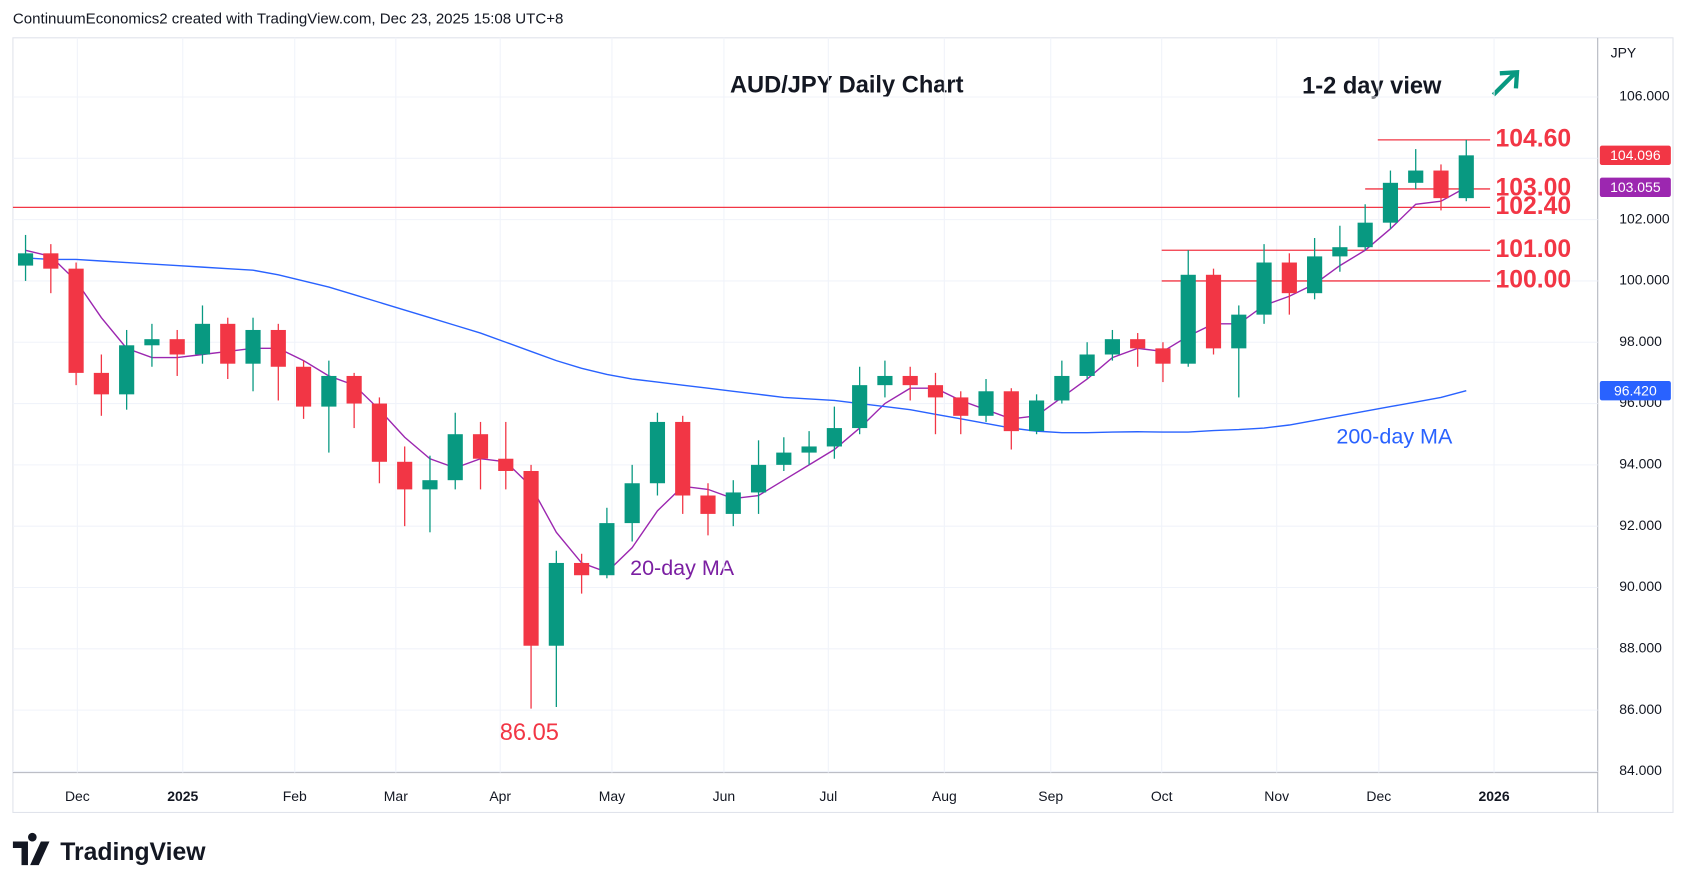  Describe the element at coordinates (529, 733) in the screenshot. I see `low-label: 86.05` at that location.